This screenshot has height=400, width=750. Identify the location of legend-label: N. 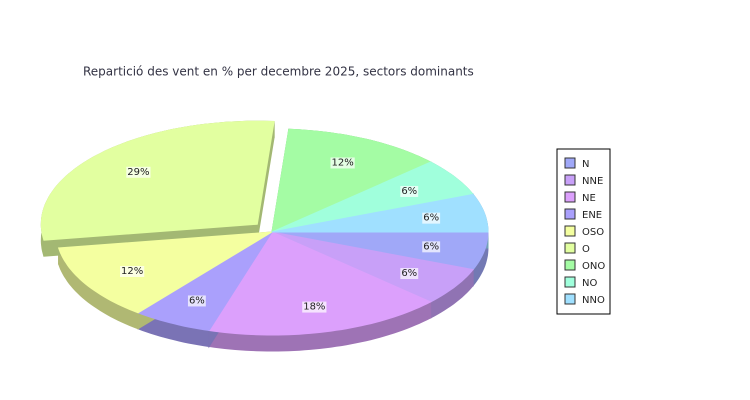
(585, 164).